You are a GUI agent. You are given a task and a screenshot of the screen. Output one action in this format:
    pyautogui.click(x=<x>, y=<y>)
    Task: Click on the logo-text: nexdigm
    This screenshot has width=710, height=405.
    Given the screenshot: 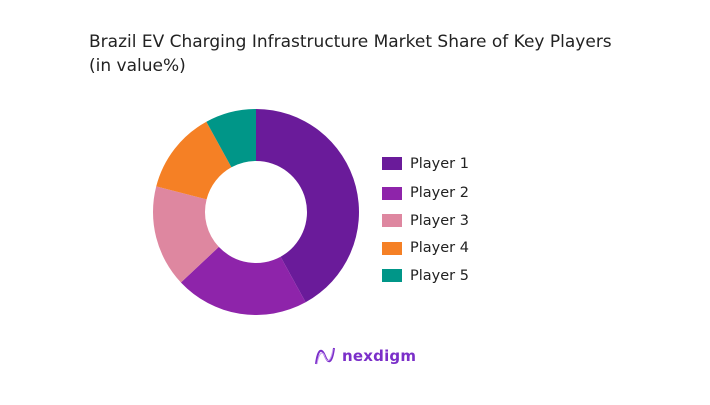 What is the action you would take?
    pyautogui.click(x=379, y=356)
    